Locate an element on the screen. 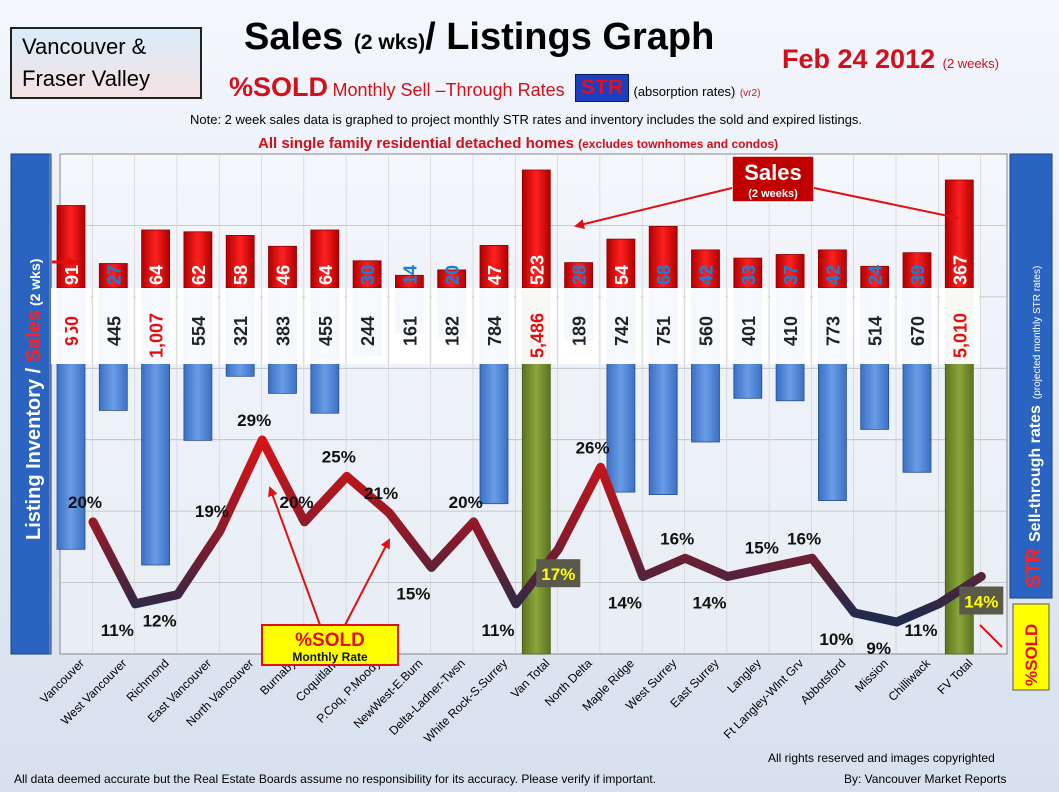 The image size is (1059, 792). right-sold-arrow is located at coordinates (991, 636).